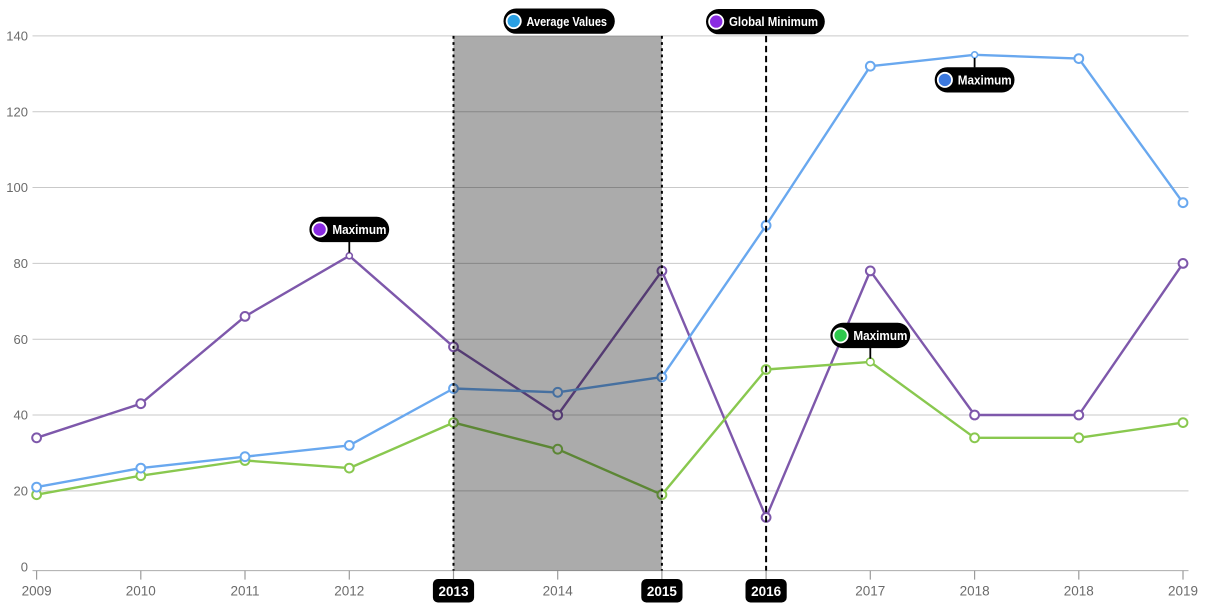 The height and width of the screenshot is (606, 1212). Describe the element at coordinates (37, 590) in the screenshot. I see `svg-text: 2009` at that location.